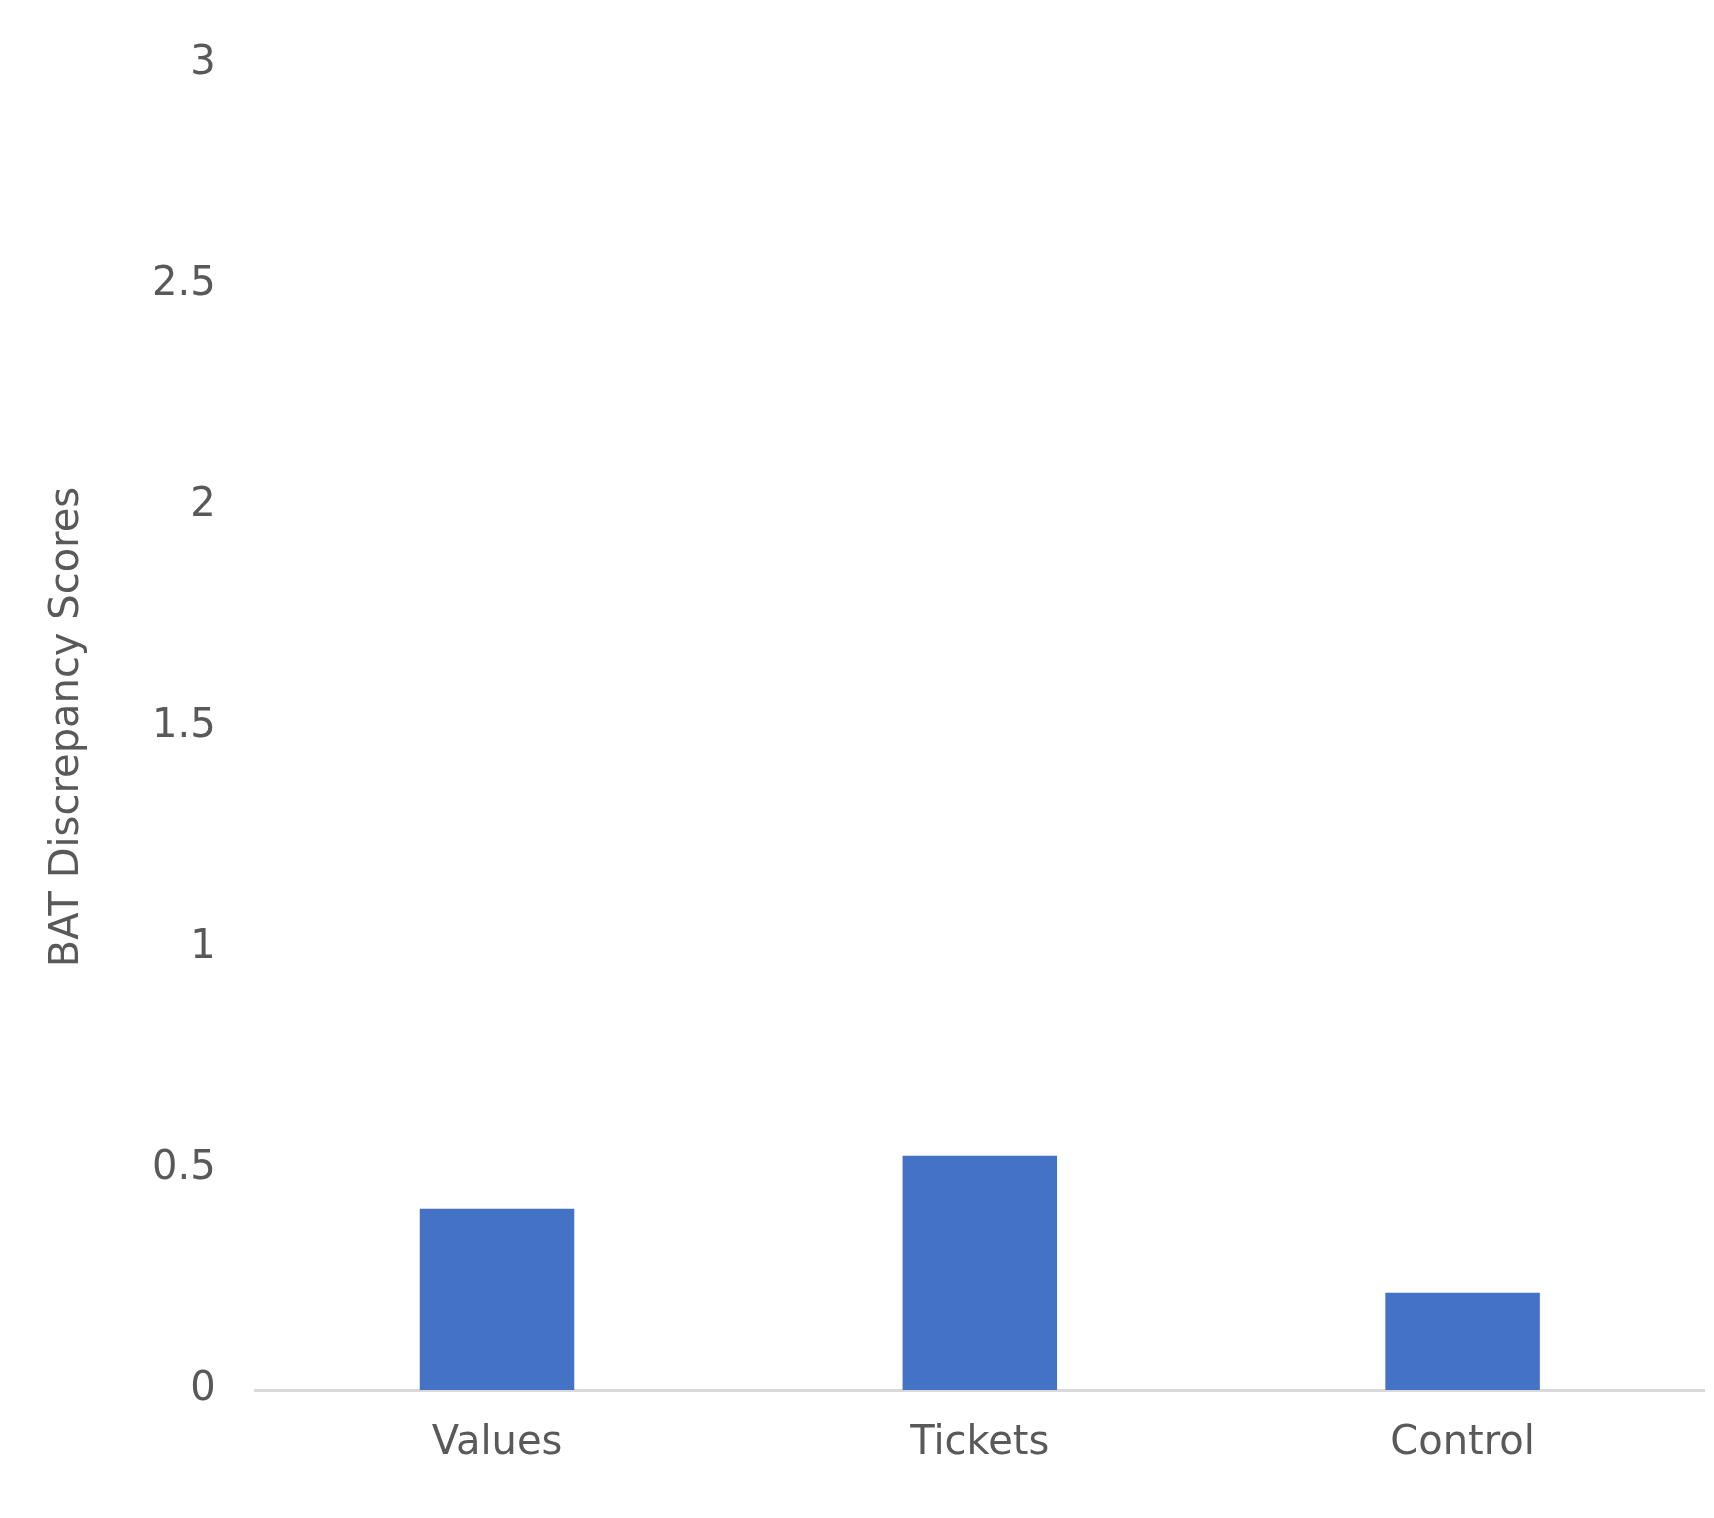 The image size is (1714, 1518). Describe the element at coordinates (203, 502) in the screenshot. I see `y-tick-label: 2` at that location.